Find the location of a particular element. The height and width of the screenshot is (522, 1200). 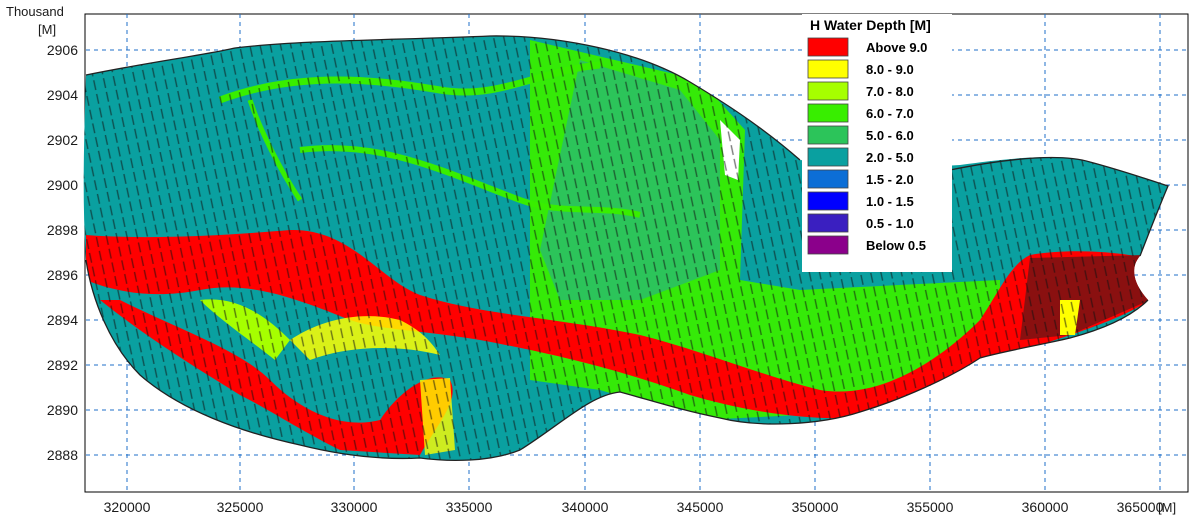

y-tick-label: 2898 is located at coordinates (62, 230).